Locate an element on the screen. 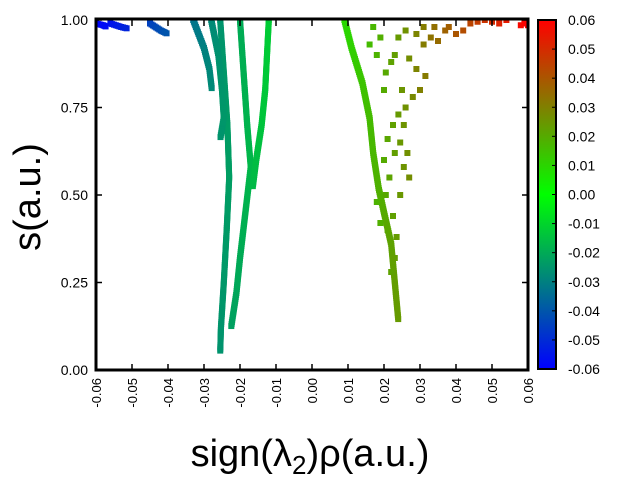 The image size is (640, 480). x-axis-label: sign(λ2)ρ(a.u.) is located at coordinates (310, 456).